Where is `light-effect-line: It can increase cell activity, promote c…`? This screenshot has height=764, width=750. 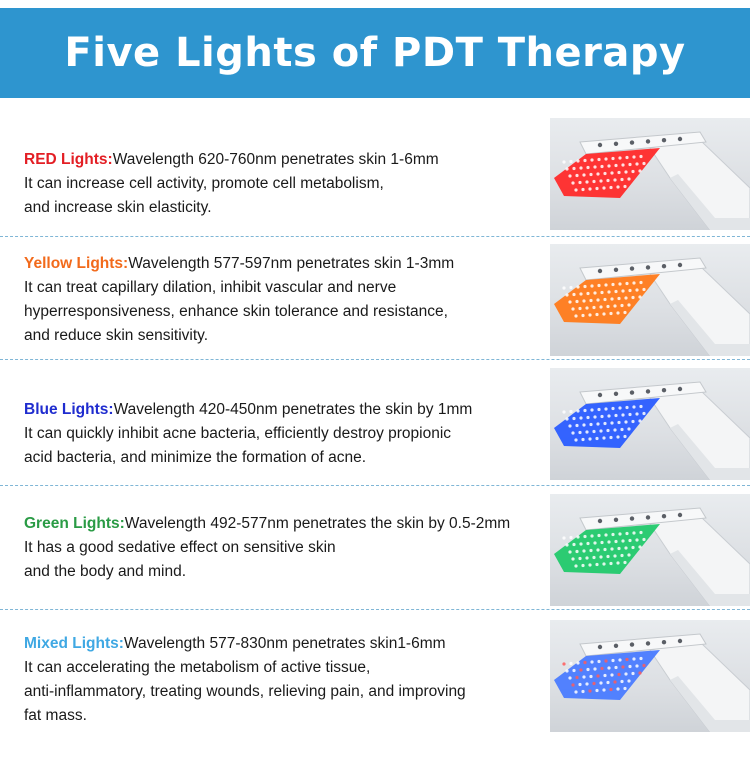
light-effect-line: It can increase cell activity, promote c… is located at coordinates (204, 183).